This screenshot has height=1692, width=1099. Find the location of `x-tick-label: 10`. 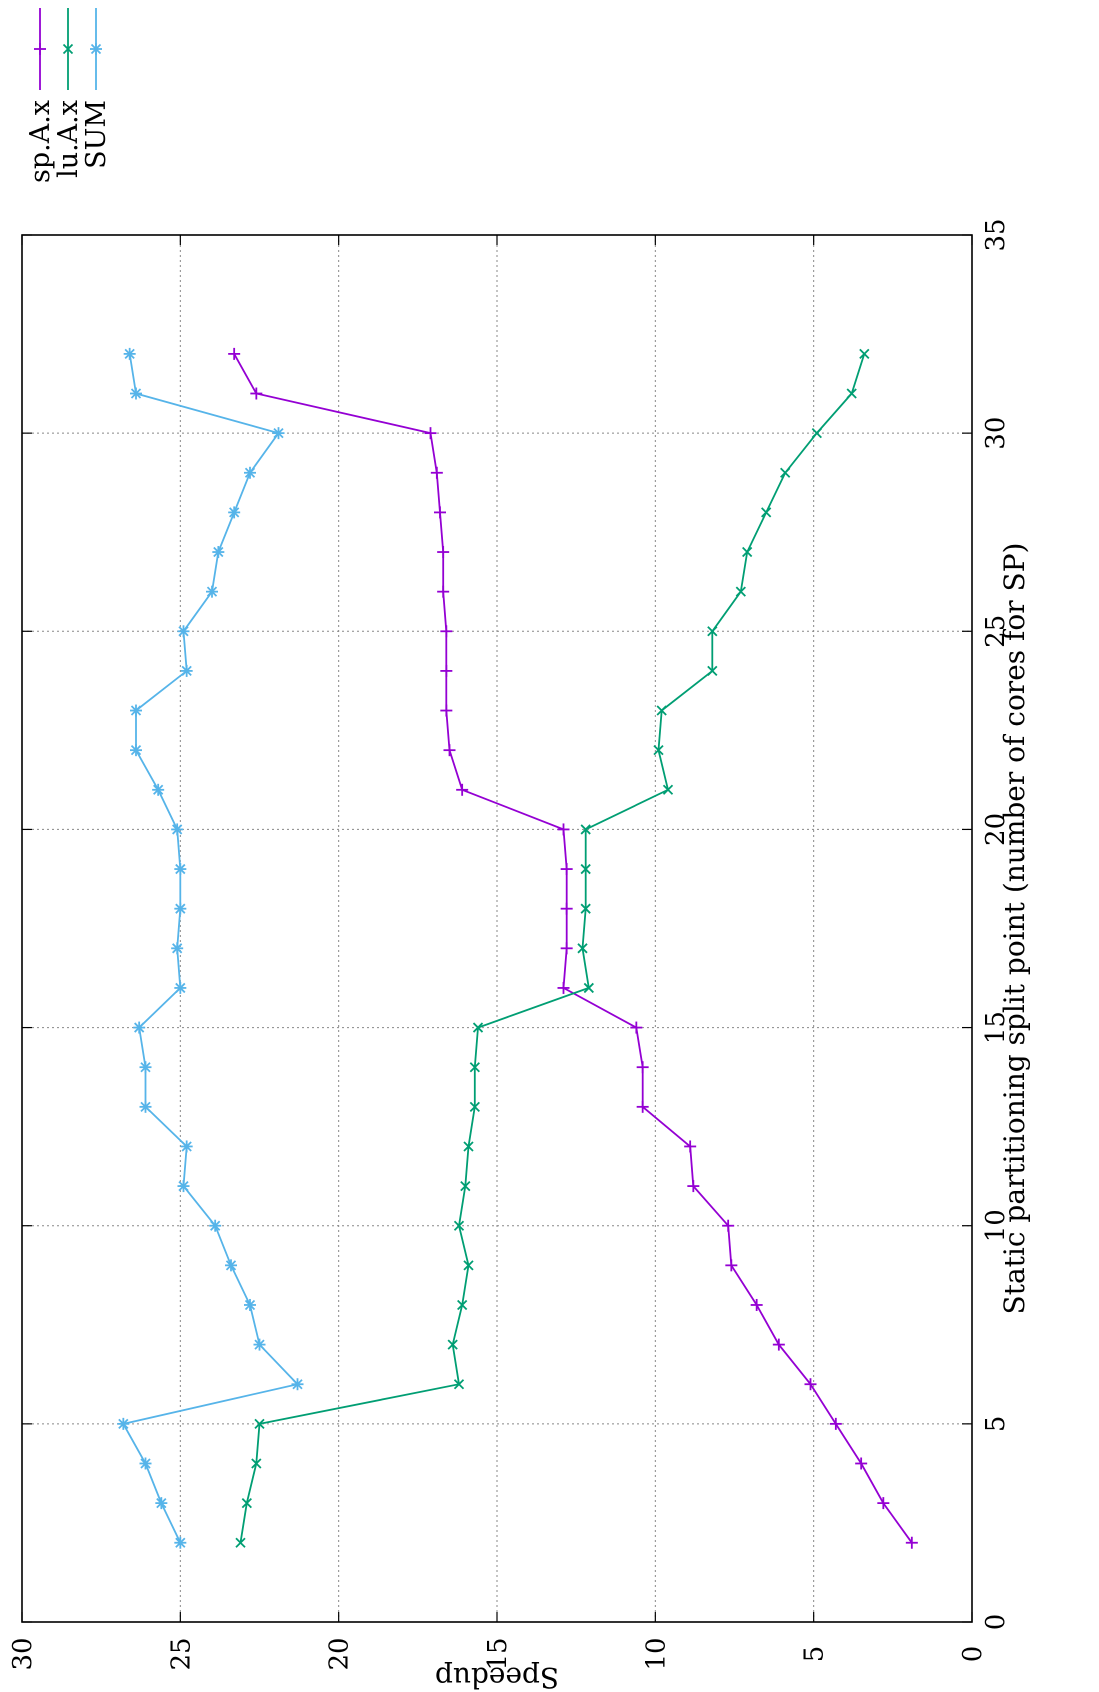

x-tick-label: 10 is located at coordinates (996, 1225).